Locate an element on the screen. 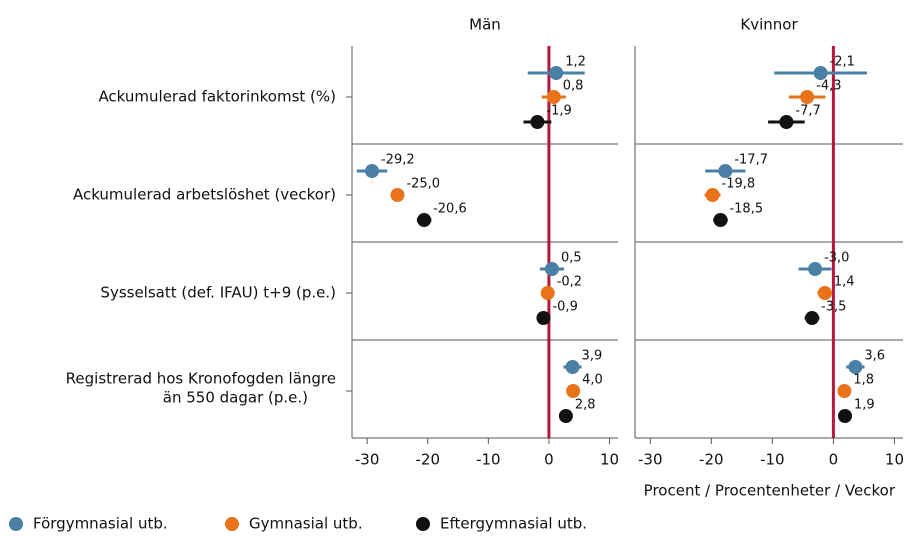  row-label: Ackumulerad faktorinkomst (%) is located at coordinates (217, 97).